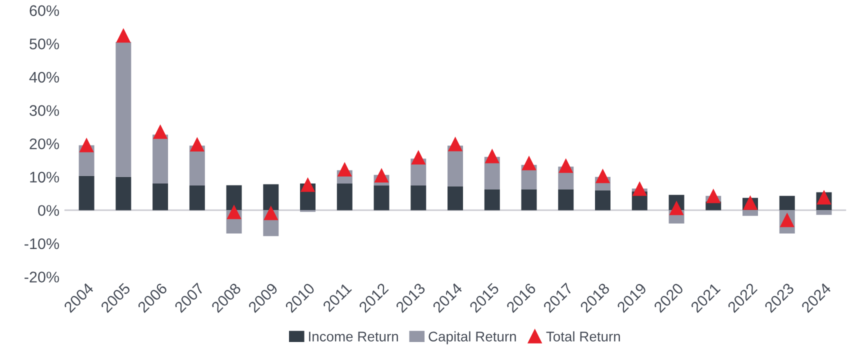 Image resolution: width=859 pixels, height=346 pixels. What do you see at coordinates (49, 210) in the screenshot?
I see `y-tick-label: 0%` at bounding box center [49, 210].